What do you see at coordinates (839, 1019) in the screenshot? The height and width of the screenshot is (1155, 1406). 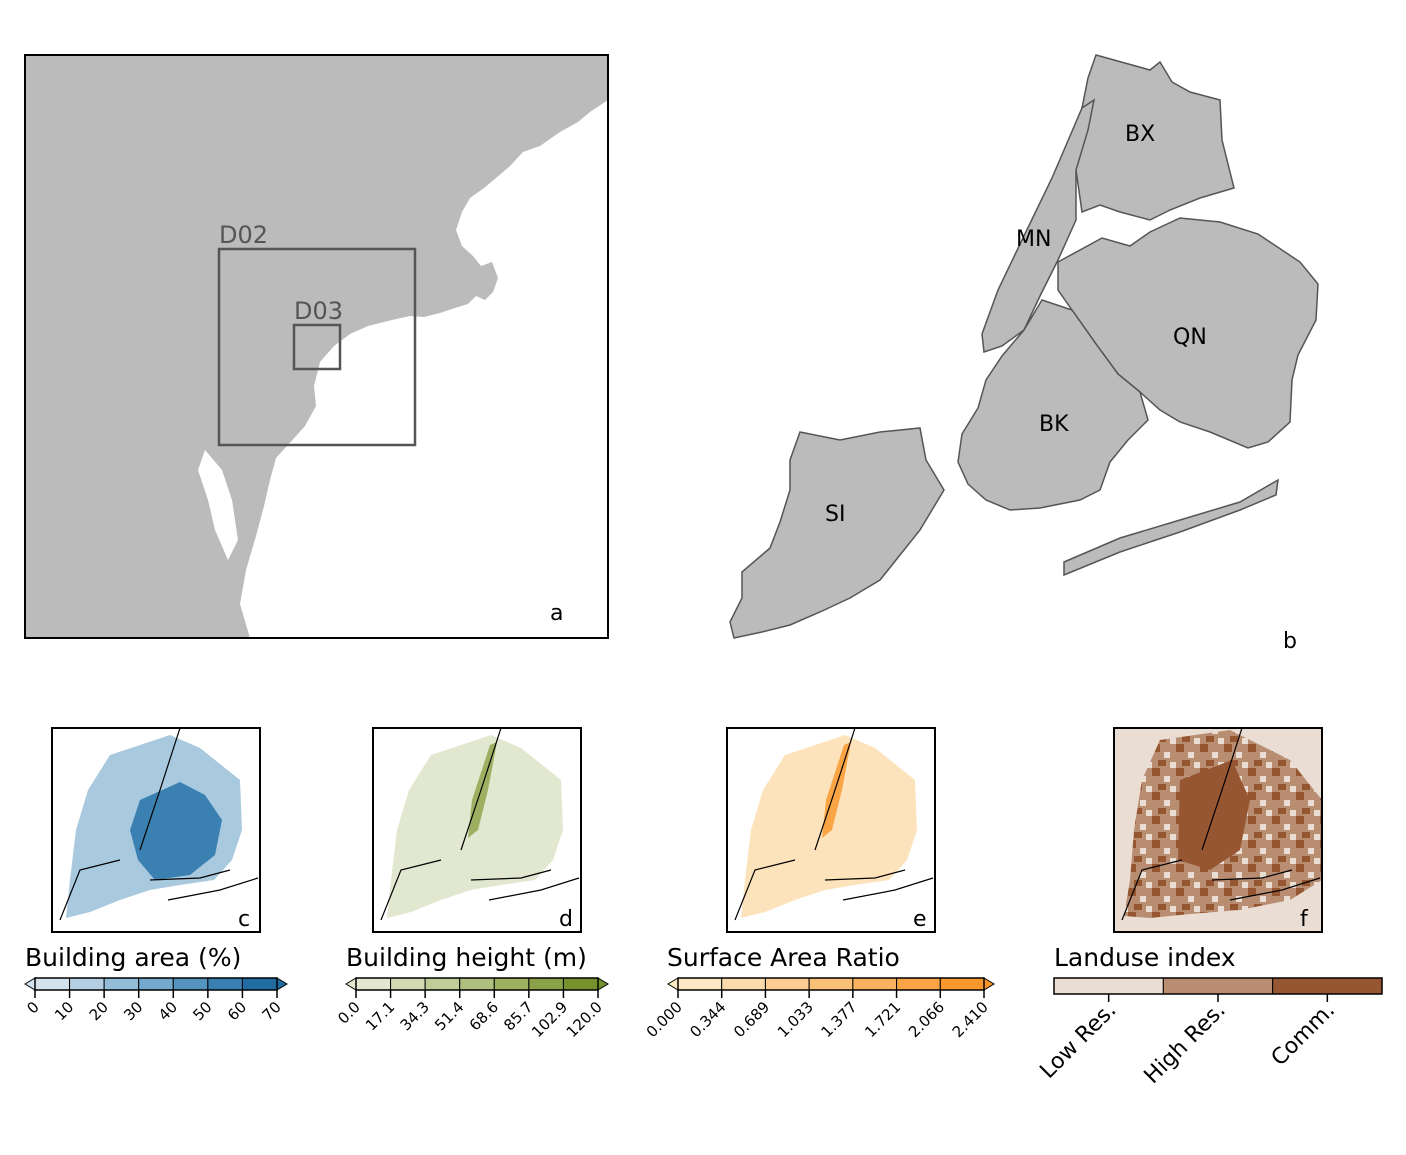 I see `colorbar-tick-label: 1.377` at bounding box center [839, 1019].